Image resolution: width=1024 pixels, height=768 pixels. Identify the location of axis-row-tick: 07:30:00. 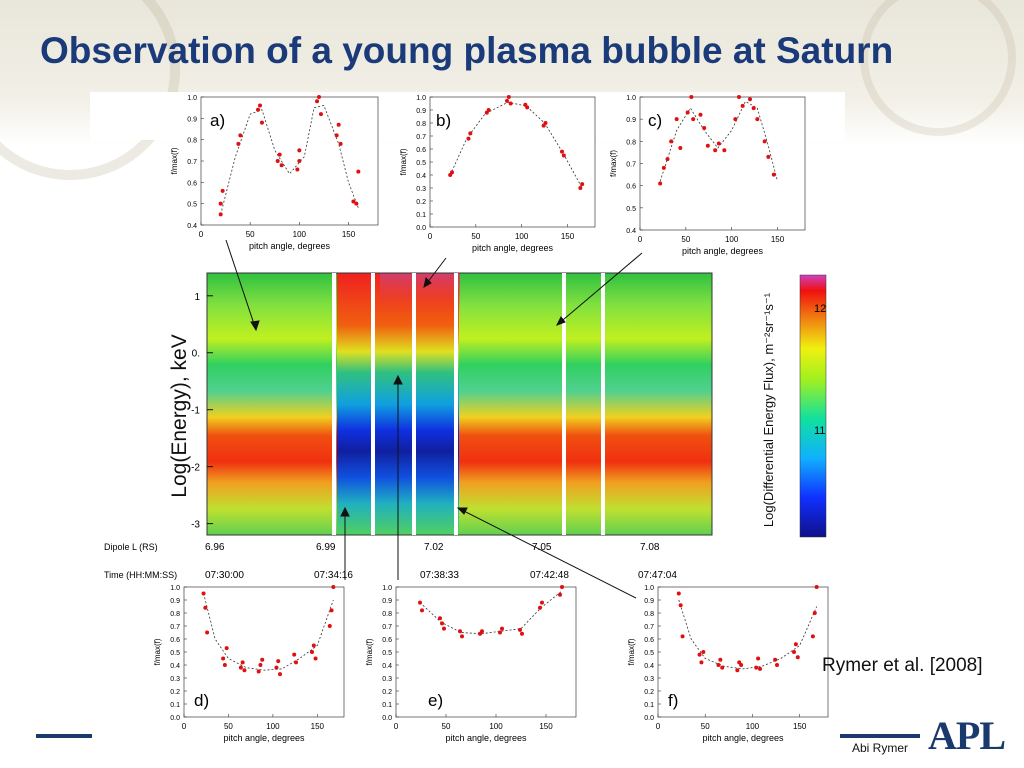
(224, 575).